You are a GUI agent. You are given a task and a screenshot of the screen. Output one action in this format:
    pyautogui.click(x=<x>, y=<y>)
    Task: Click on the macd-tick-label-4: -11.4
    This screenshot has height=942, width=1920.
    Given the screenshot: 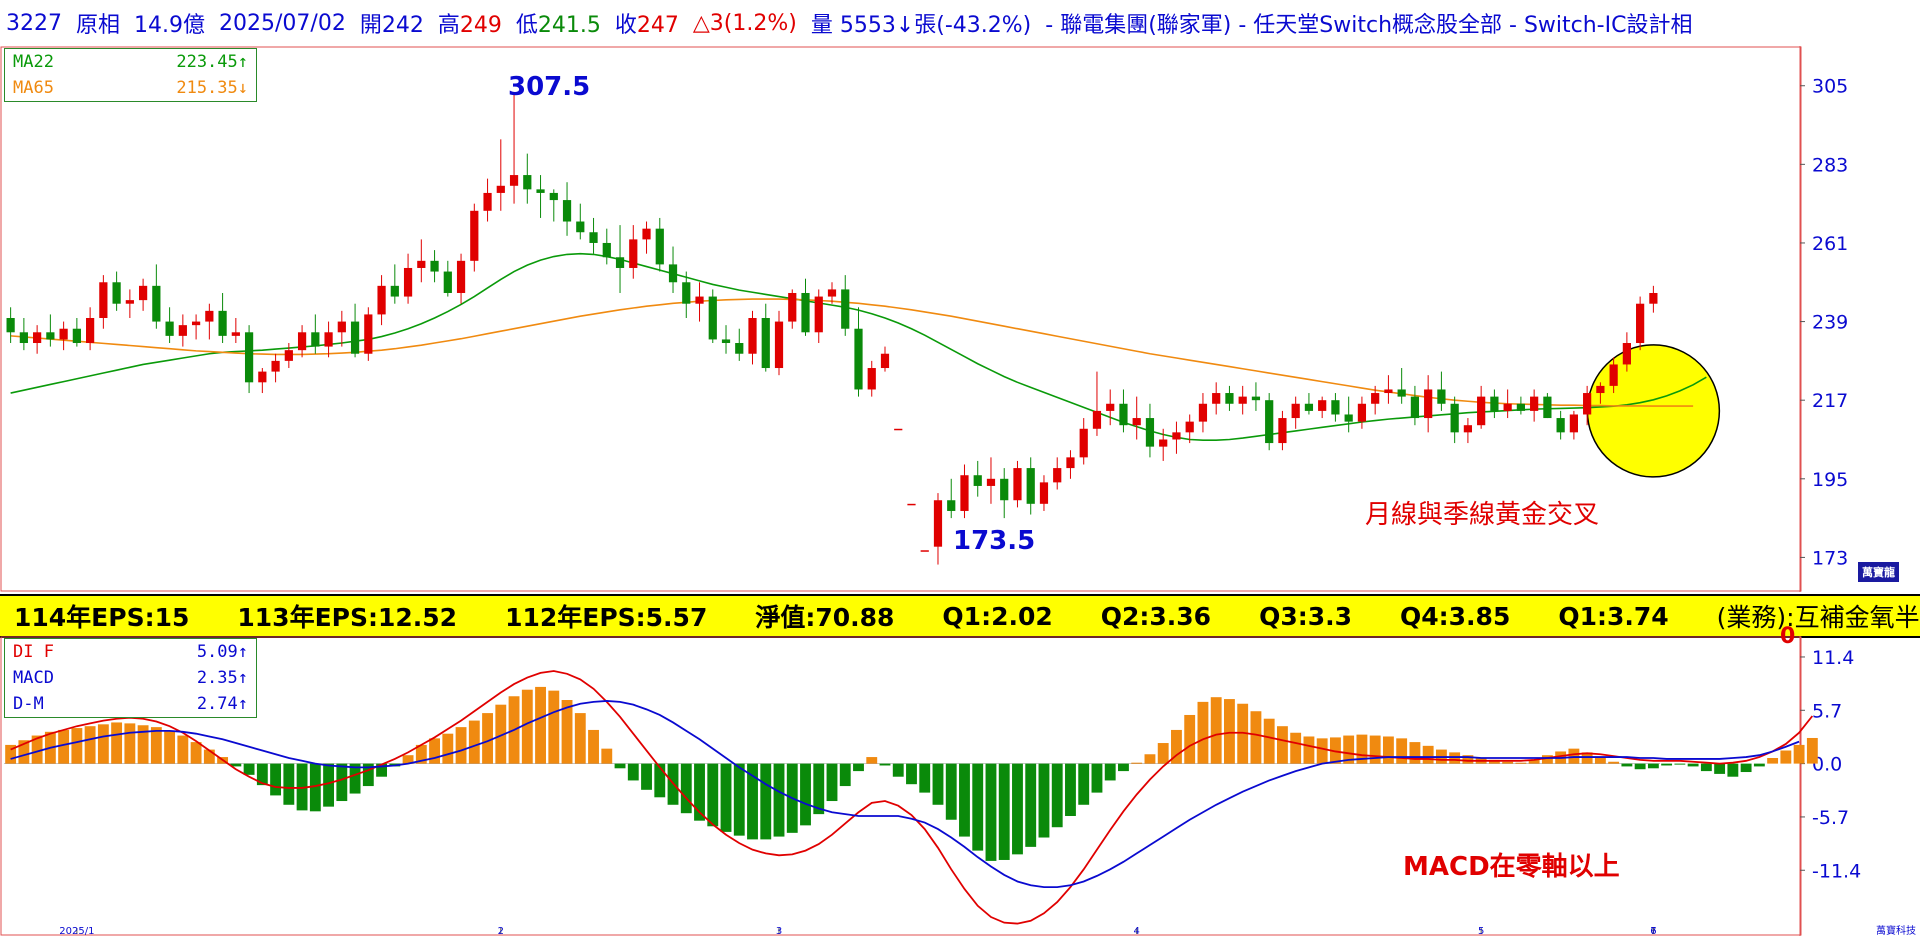 What is the action you would take?
    pyautogui.click(x=1836, y=871)
    